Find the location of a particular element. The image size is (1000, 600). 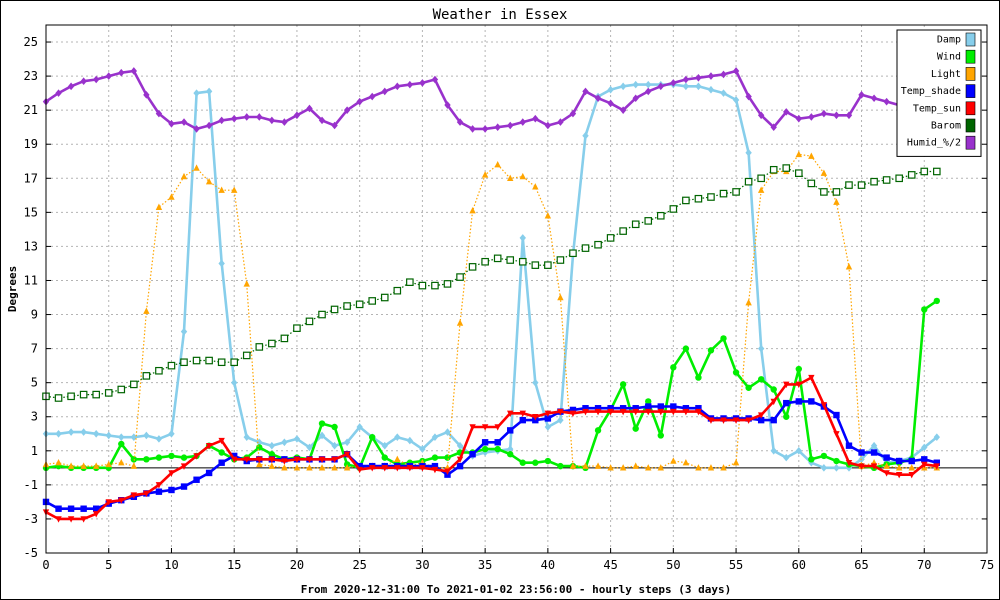

y-tick-label: -1 is located at coordinates (31, 485).